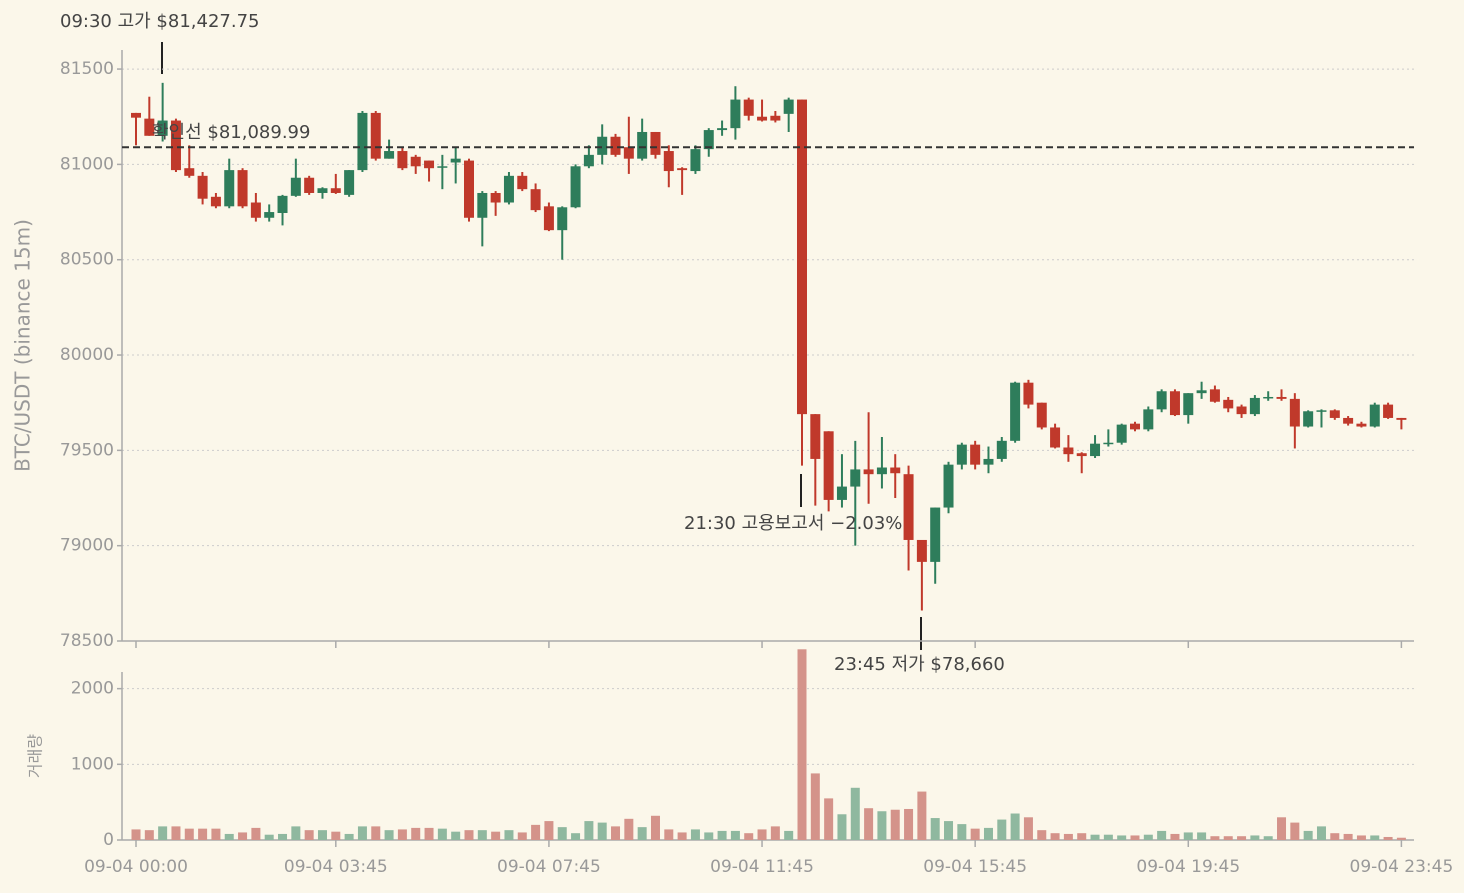 This screenshot has height=893, width=1464. I want to click on y-tick-label: 79000, so click(87, 546).